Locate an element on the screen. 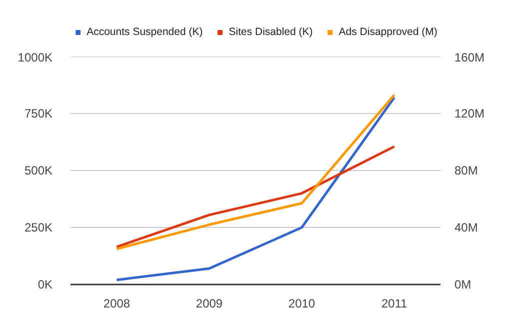 Image resolution: width=518 pixels, height=334 pixels. y-tick-label: 500K is located at coordinates (38, 171).